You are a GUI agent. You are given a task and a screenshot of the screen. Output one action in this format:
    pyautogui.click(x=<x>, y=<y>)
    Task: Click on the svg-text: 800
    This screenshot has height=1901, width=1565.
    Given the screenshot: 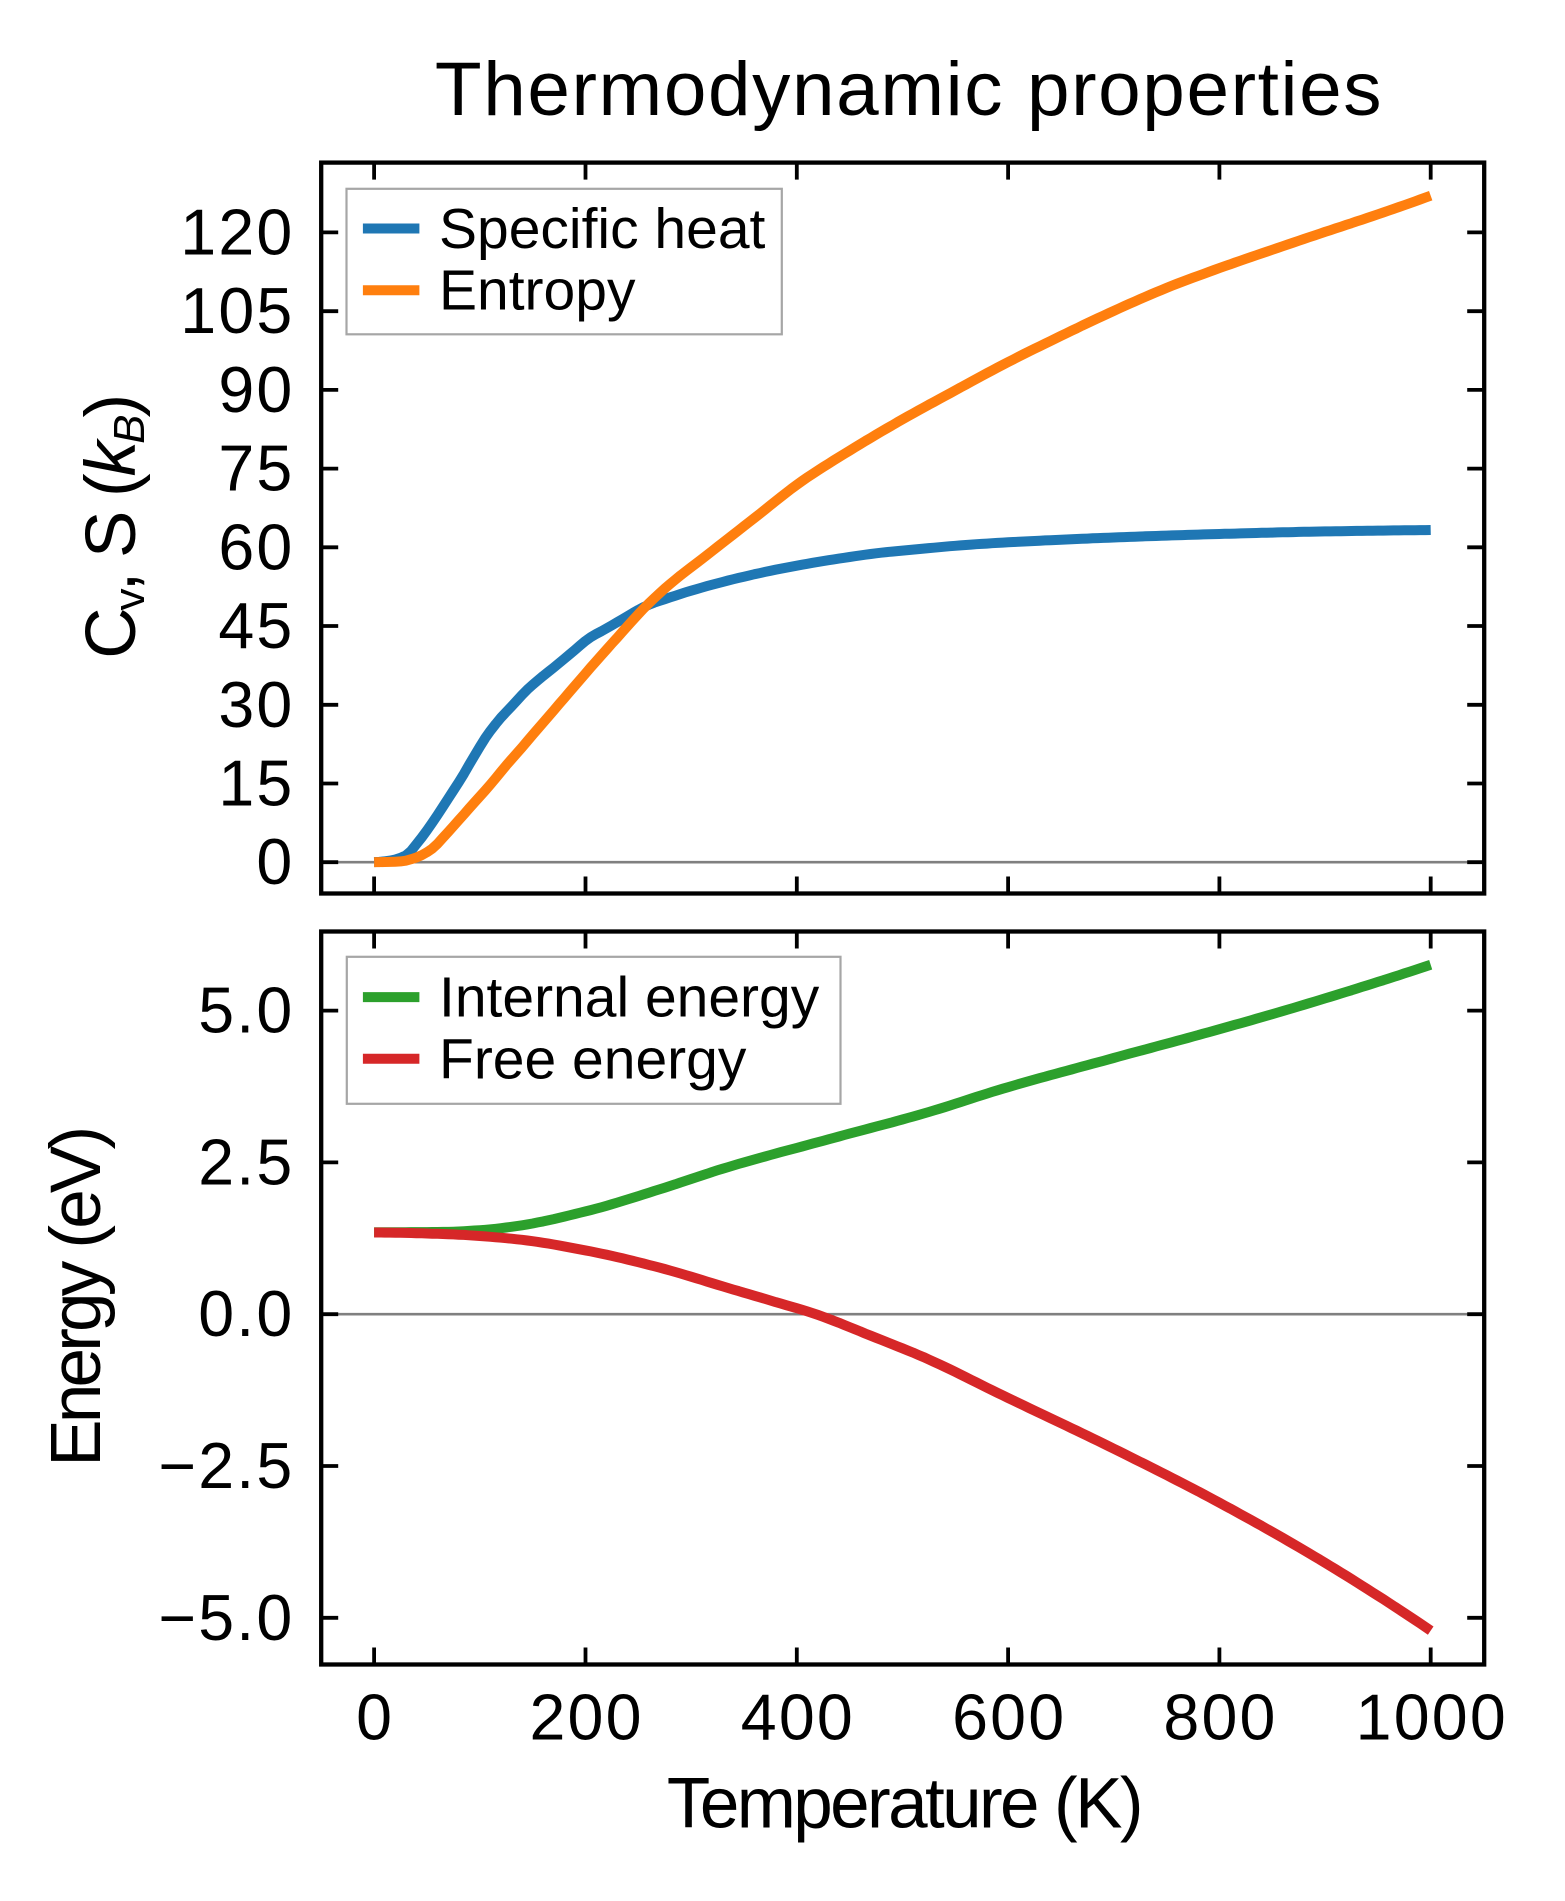 What is the action you would take?
    pyautogui.click(x=1220, y=1718)
    